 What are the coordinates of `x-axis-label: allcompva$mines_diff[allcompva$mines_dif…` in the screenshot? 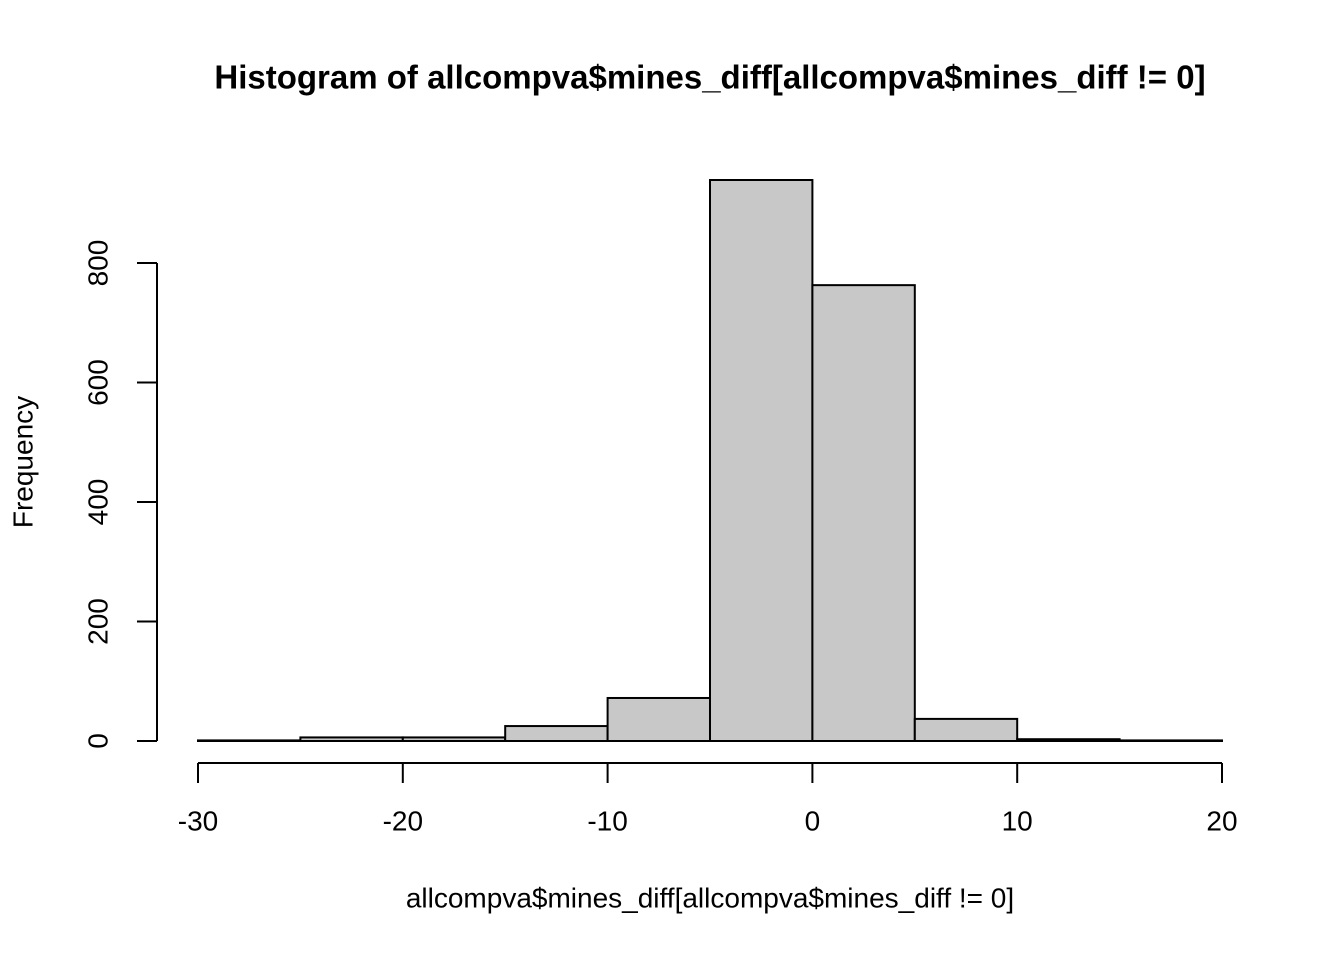 It's located at (710, 897).